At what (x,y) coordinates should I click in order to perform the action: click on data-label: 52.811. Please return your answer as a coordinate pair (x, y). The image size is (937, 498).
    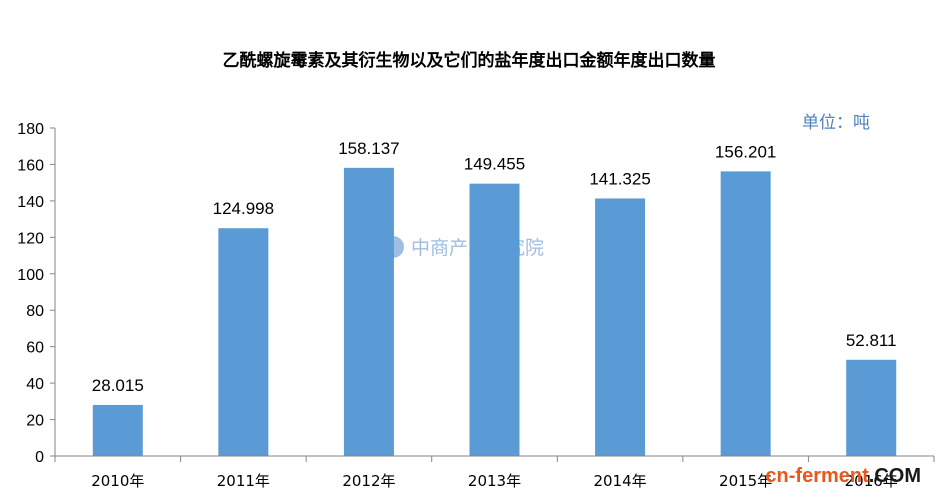
    Looking at the image, I should click on (871, 340).